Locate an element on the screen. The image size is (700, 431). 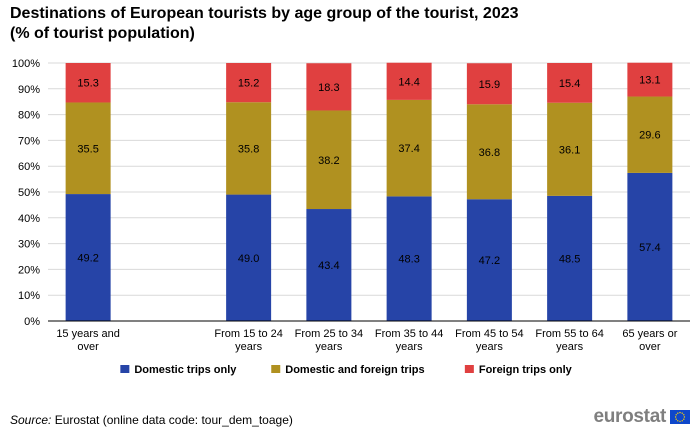
eurostat-logo: eurostat is located at coordinates (641, 416).